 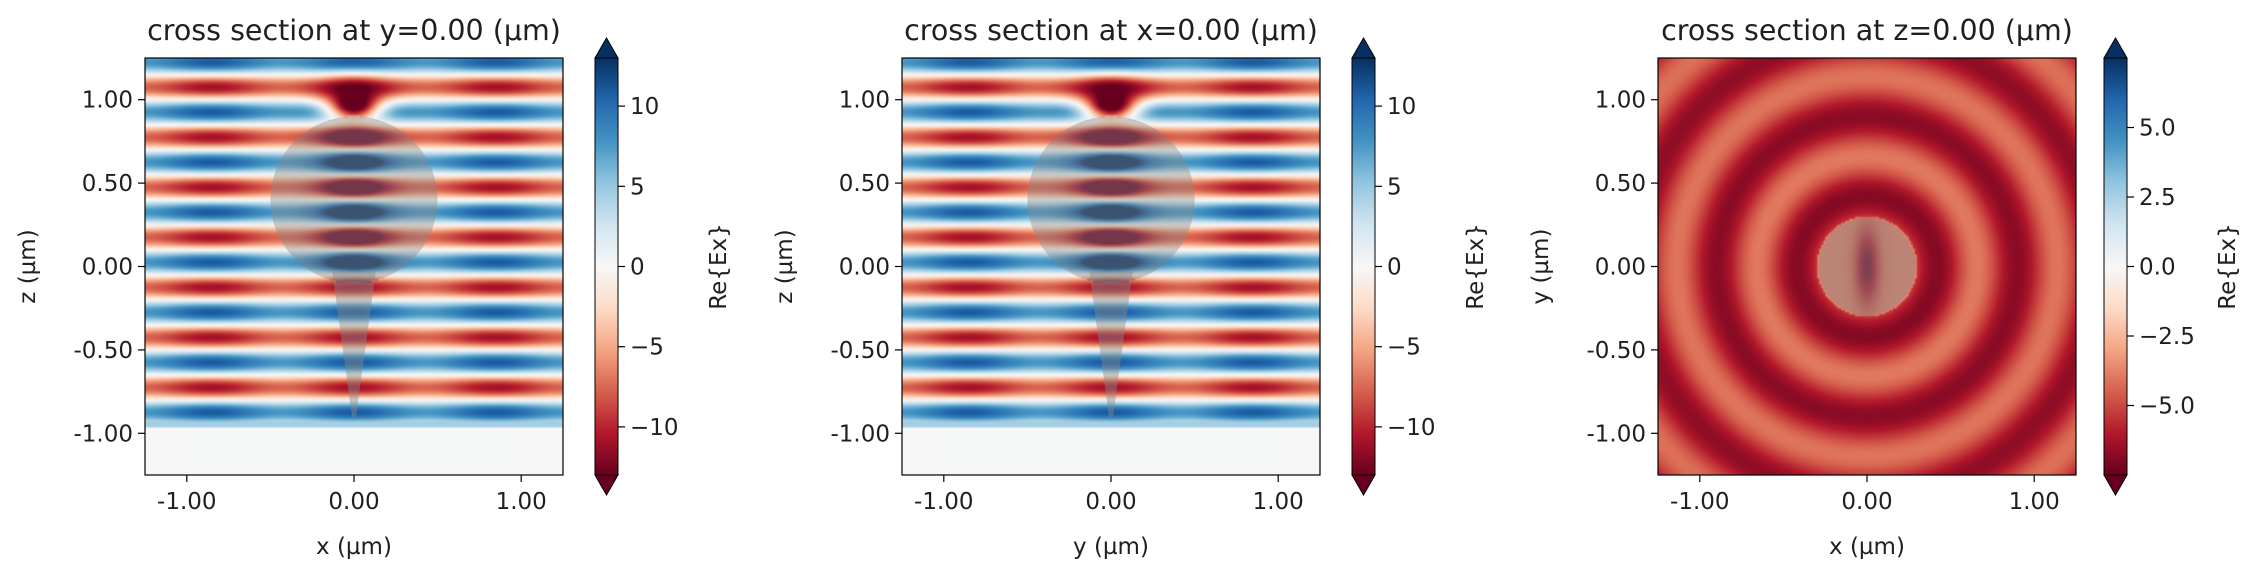 I want to click on colorbar-tick-label: −2.5, so click(x=2167, y=337).